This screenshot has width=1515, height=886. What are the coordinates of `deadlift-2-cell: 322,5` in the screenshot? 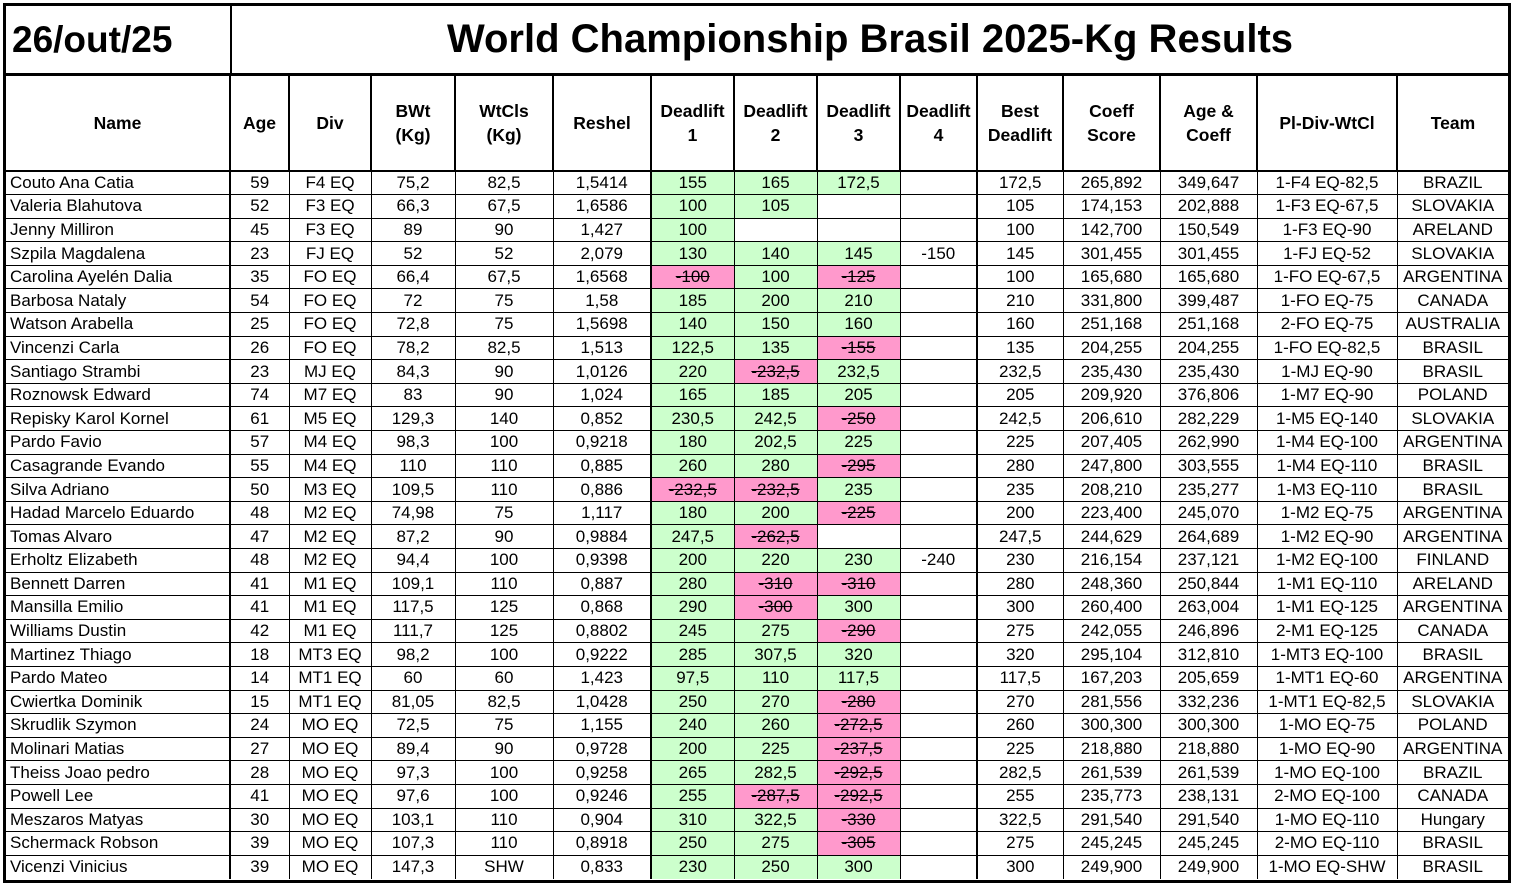 It's located at (776, 820).